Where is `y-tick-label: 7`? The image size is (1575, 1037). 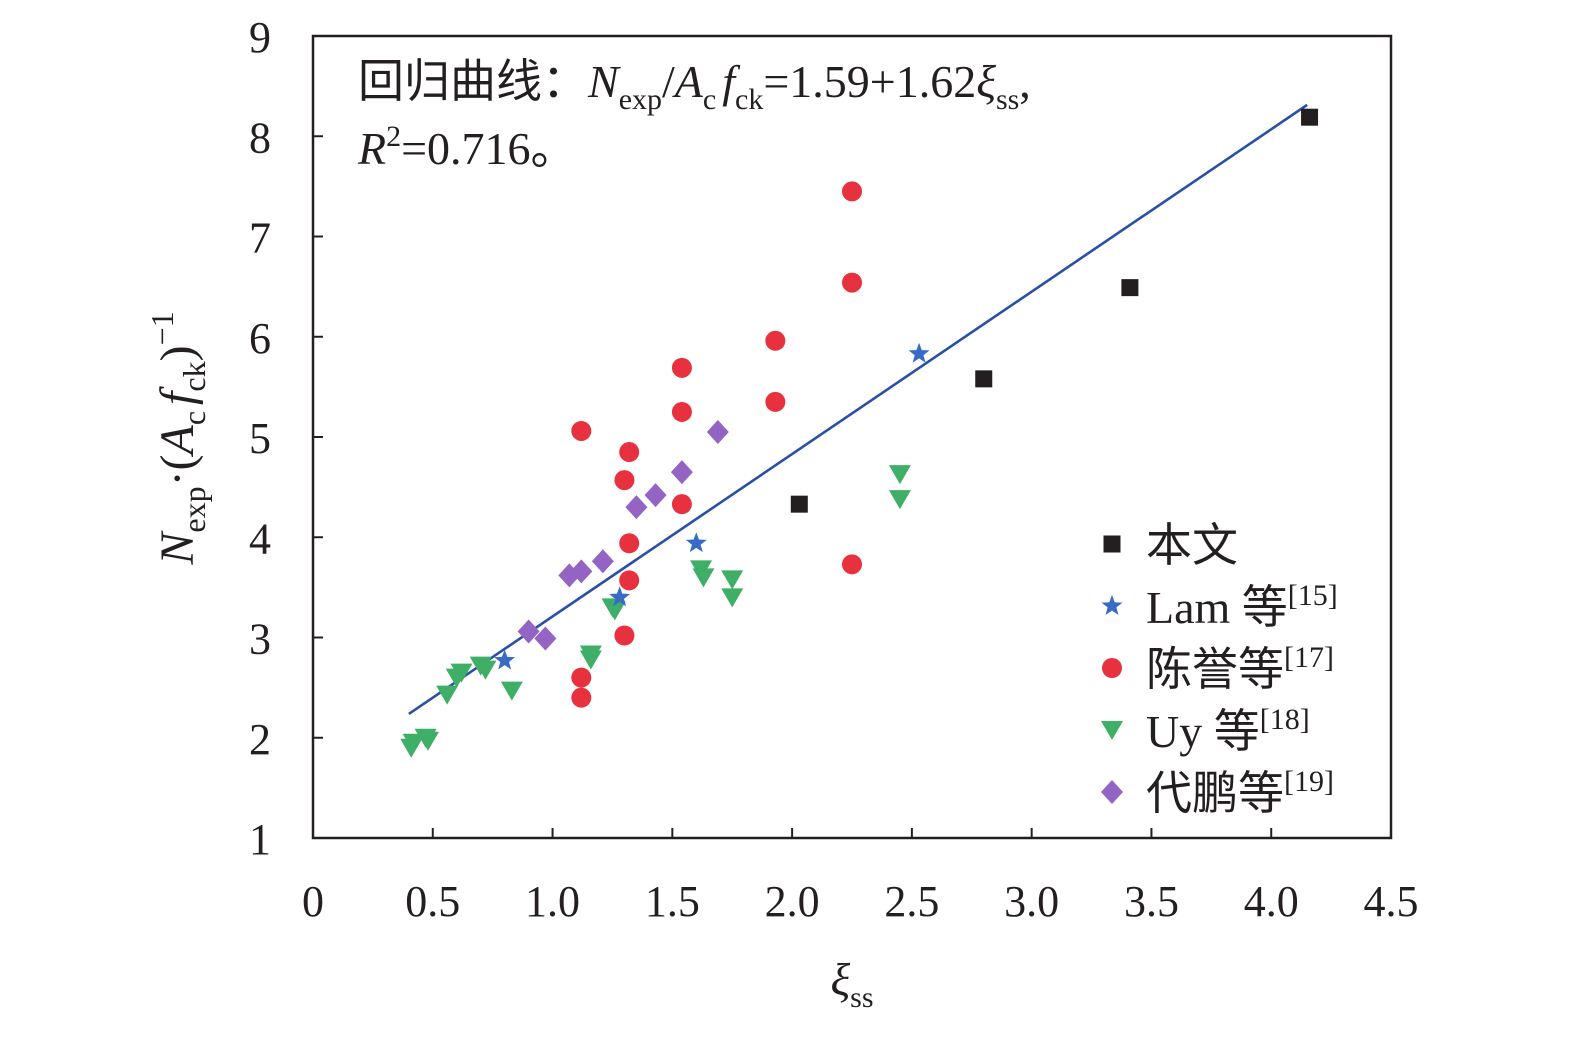 y-tick-label: 7 is located at coordinates (260, 238).